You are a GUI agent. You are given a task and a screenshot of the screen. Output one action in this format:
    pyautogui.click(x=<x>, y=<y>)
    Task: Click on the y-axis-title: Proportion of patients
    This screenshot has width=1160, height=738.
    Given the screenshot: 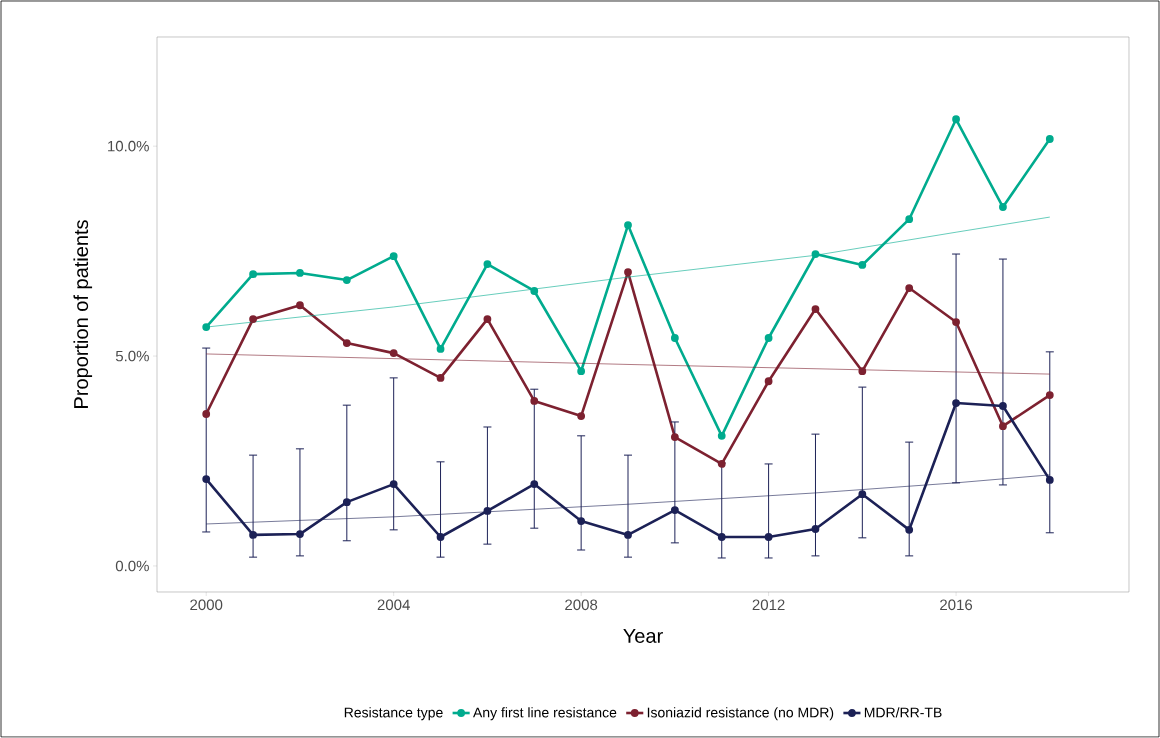 What is the action you would take?
    pyautogui.click(x=83, y=314)
    